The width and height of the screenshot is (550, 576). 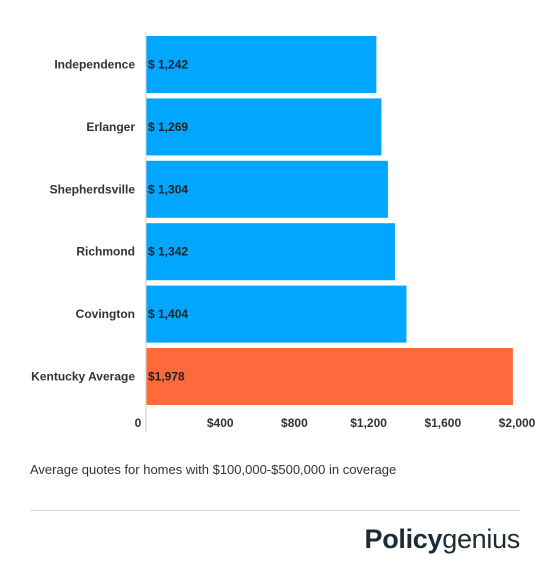 What do you see at coordinates (168, 127) in the screenshot?
I see `value-label-erlanger: $ 1,269` at bounding box center [168, 127].